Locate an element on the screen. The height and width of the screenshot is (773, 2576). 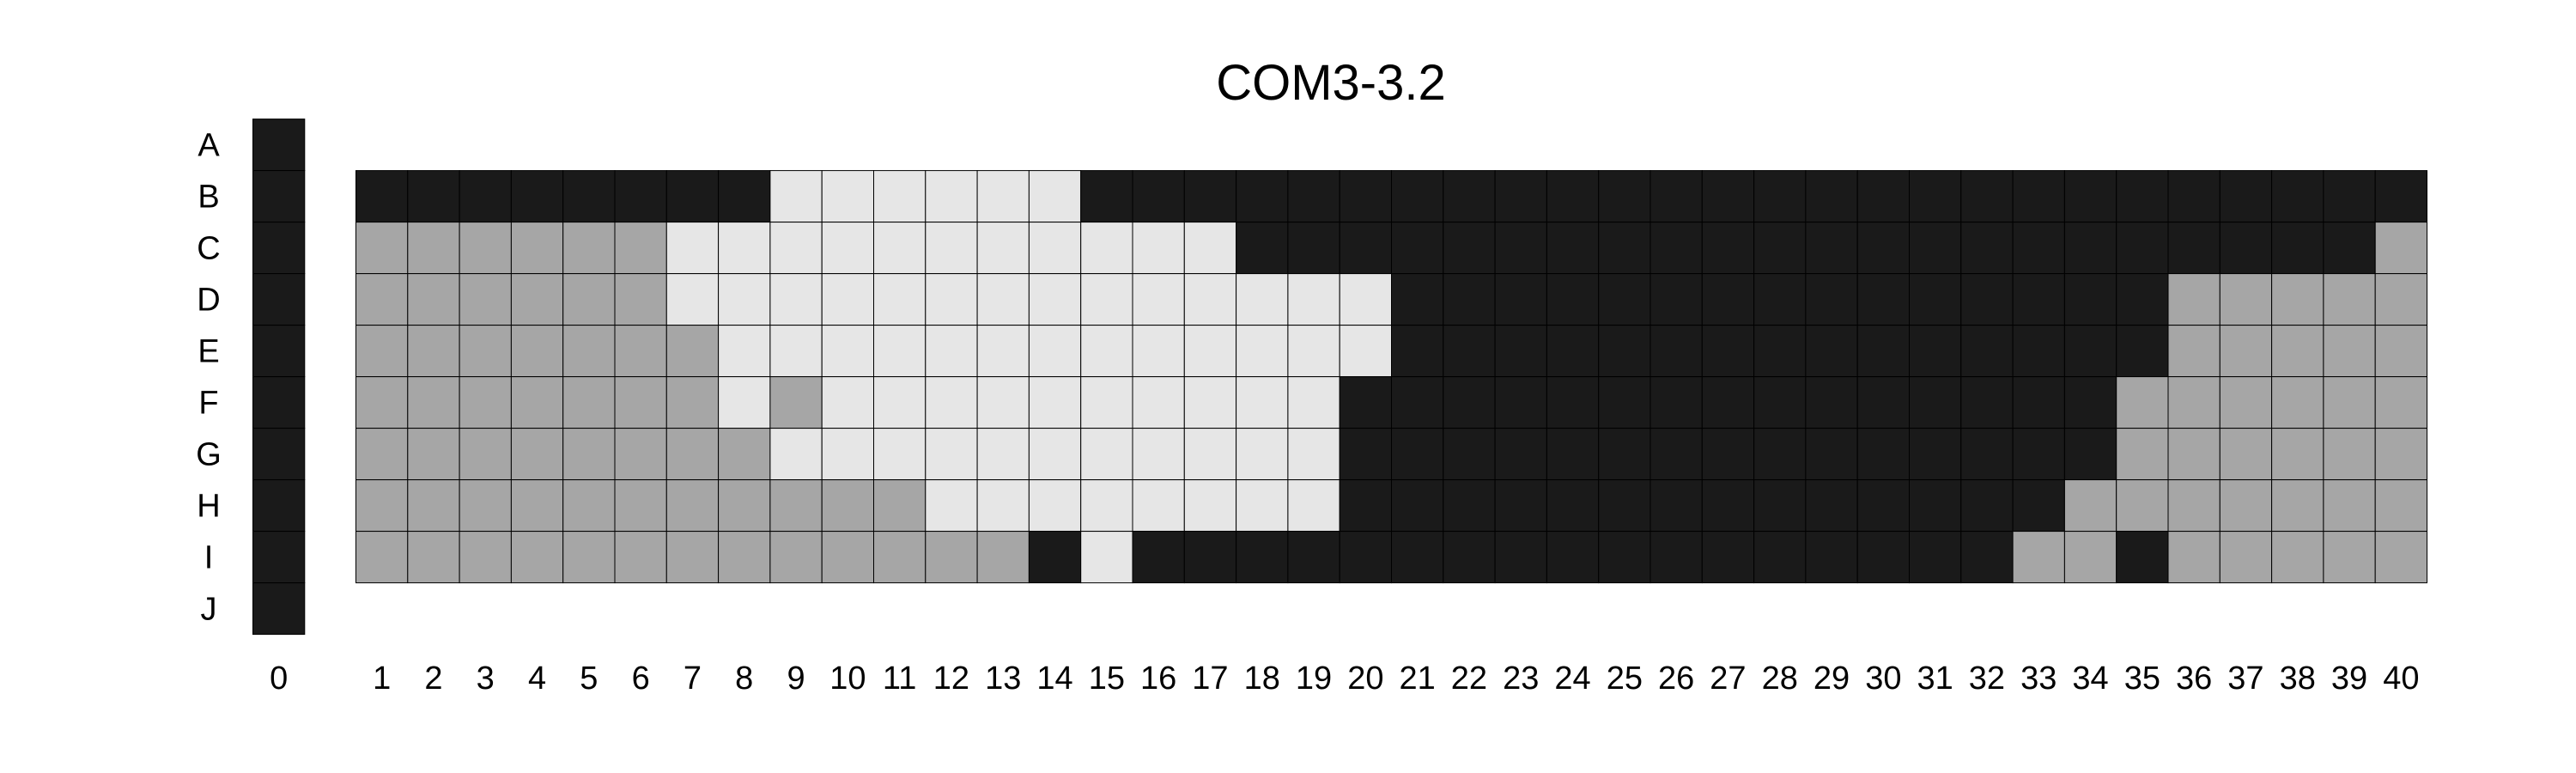
row-label-J: J is located at coordinates (209, 610).